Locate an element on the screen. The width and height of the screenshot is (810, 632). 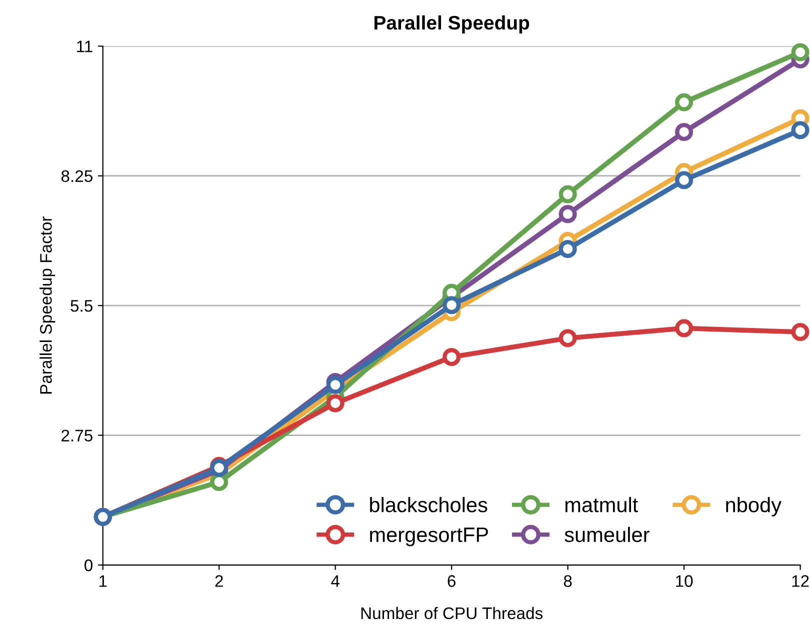
x-tick-label: 1 is located at coordinates (103, 581).